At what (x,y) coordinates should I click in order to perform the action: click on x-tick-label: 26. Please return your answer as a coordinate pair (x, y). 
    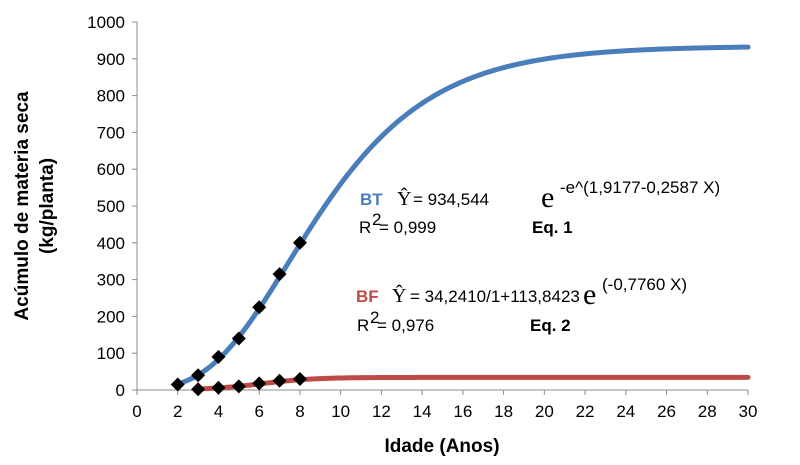
    Looking at the image, I should click on (666, 411).